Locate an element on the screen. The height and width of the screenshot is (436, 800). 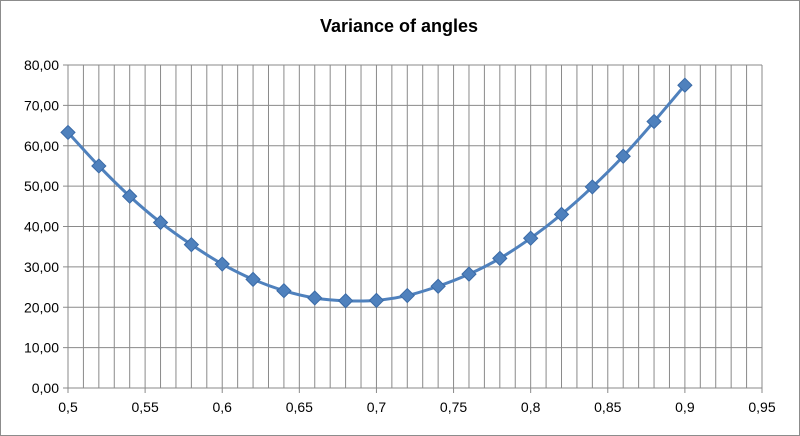
y-tick-label: 10,00 is located at coordinates (41, 348).